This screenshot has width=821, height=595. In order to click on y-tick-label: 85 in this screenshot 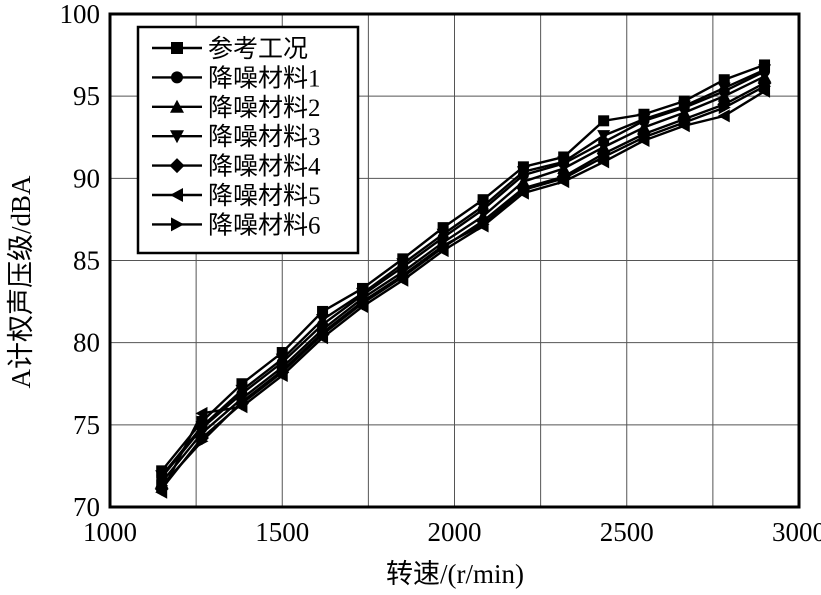, I will do `click(86, 261)`.